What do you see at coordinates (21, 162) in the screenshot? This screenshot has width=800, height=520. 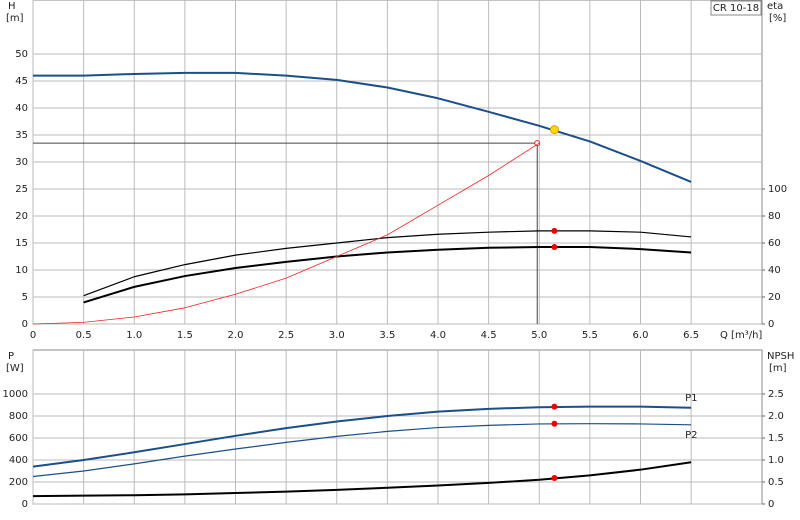 I see `y-tick-label: 30` at bounding box center [21, 162].